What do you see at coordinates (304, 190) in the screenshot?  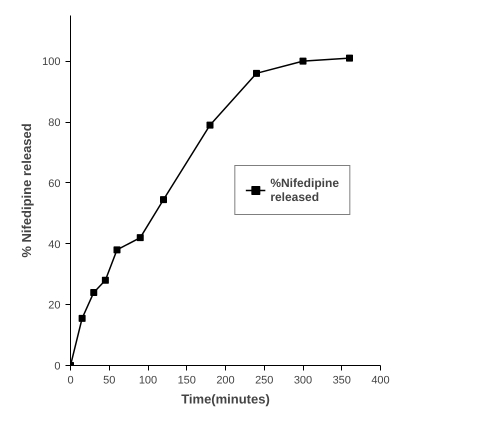 I see `legend-label: %Nifedipine released` at bounding box center [304, 190].